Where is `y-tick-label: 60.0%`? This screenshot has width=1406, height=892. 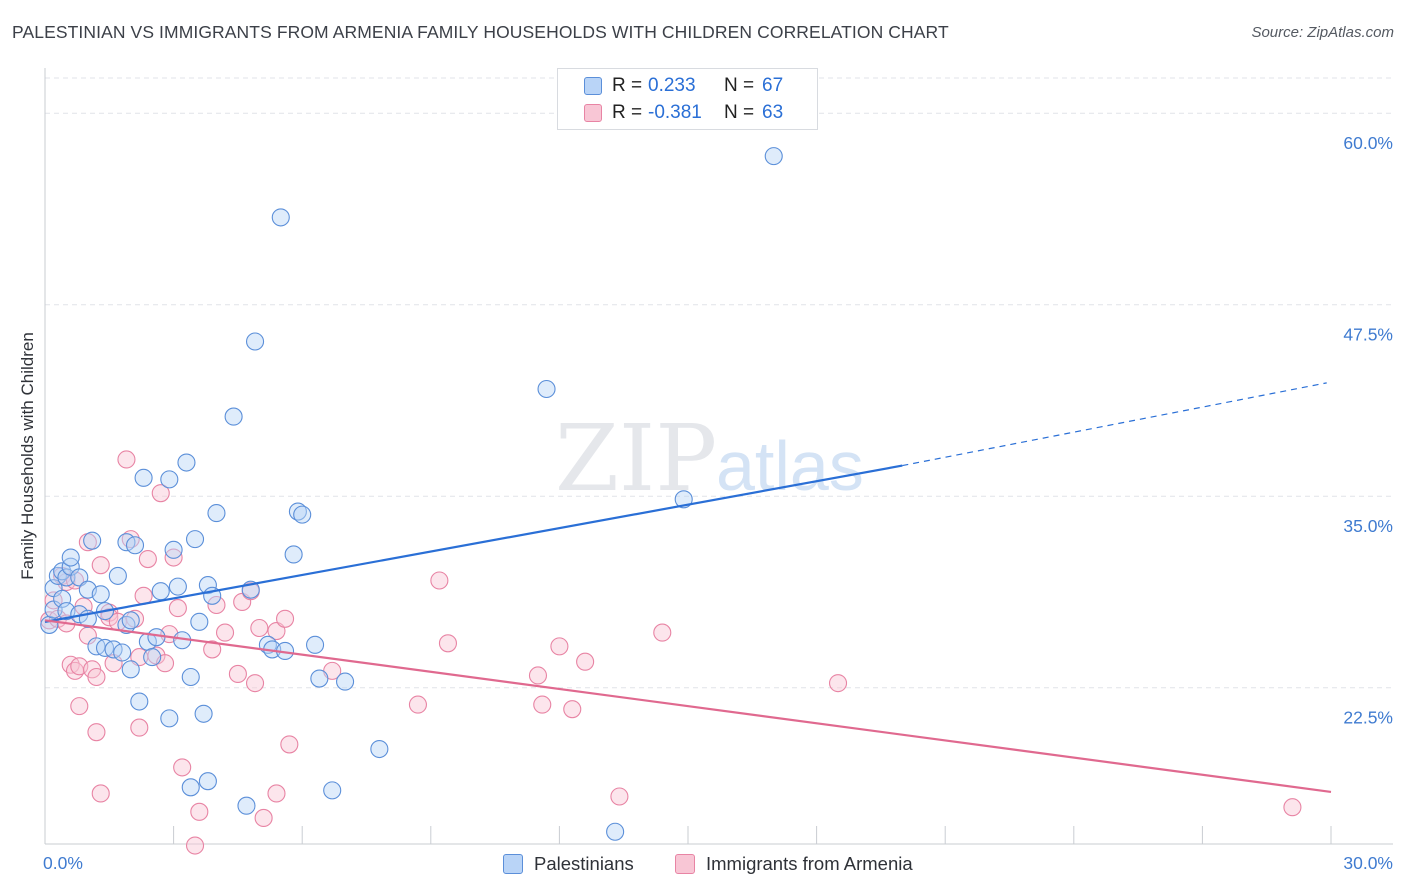
y-tick-label: 60.0% is located at coordinates (1368, 143).